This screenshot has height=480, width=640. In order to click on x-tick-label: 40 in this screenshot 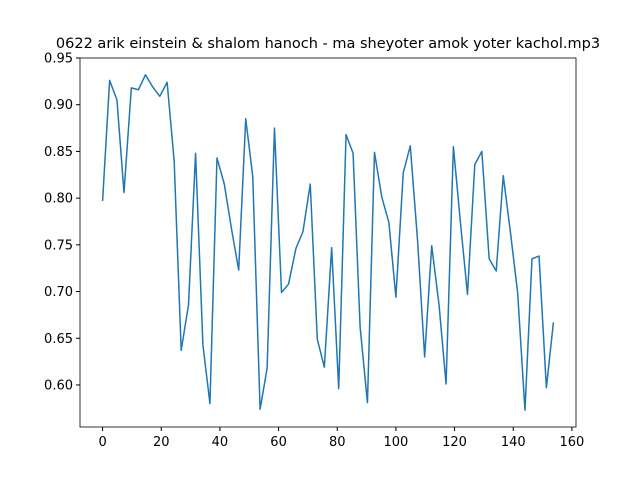, I will do `click(220, 442)`.